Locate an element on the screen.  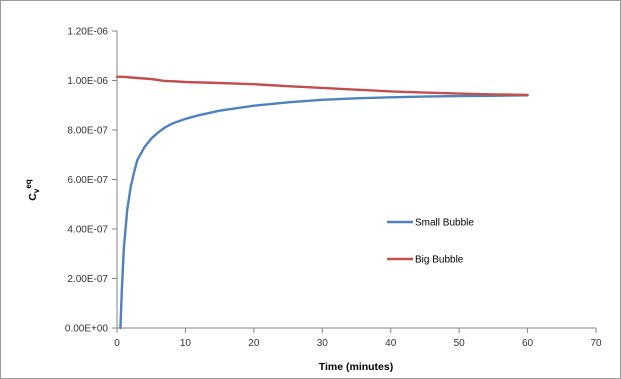
y-tick-label: 0.00E+00 is located at coordinates (87, 329).